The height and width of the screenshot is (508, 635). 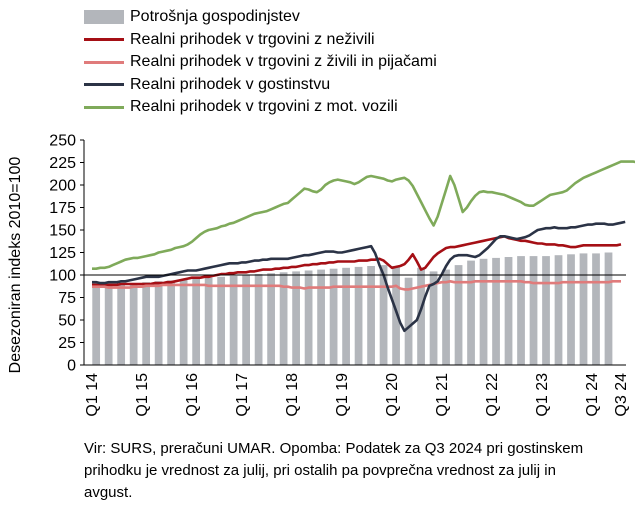 I want to click on y-tick-label: 250, so click(x=62, y=141).